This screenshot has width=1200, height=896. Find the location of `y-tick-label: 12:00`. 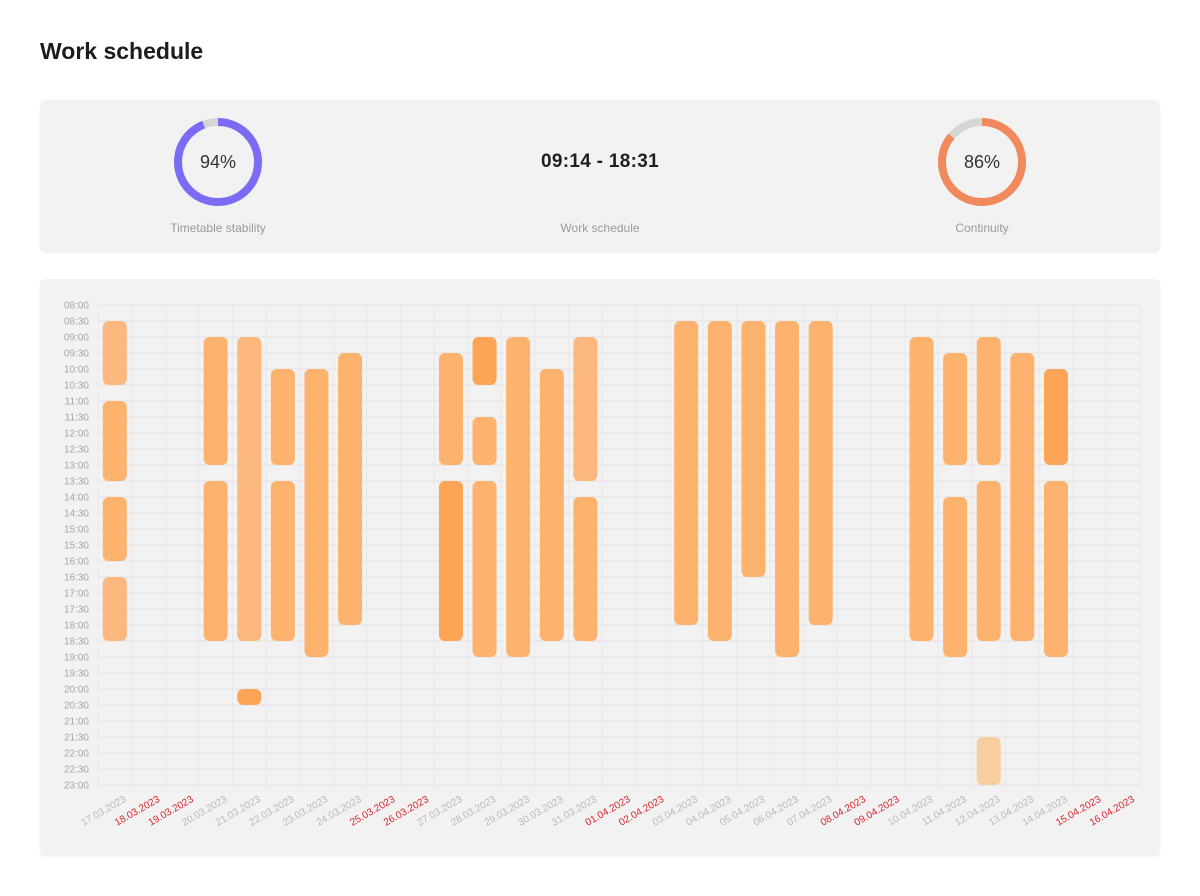

y-tick-label: 12:00 is located at coordinates (76, 434).